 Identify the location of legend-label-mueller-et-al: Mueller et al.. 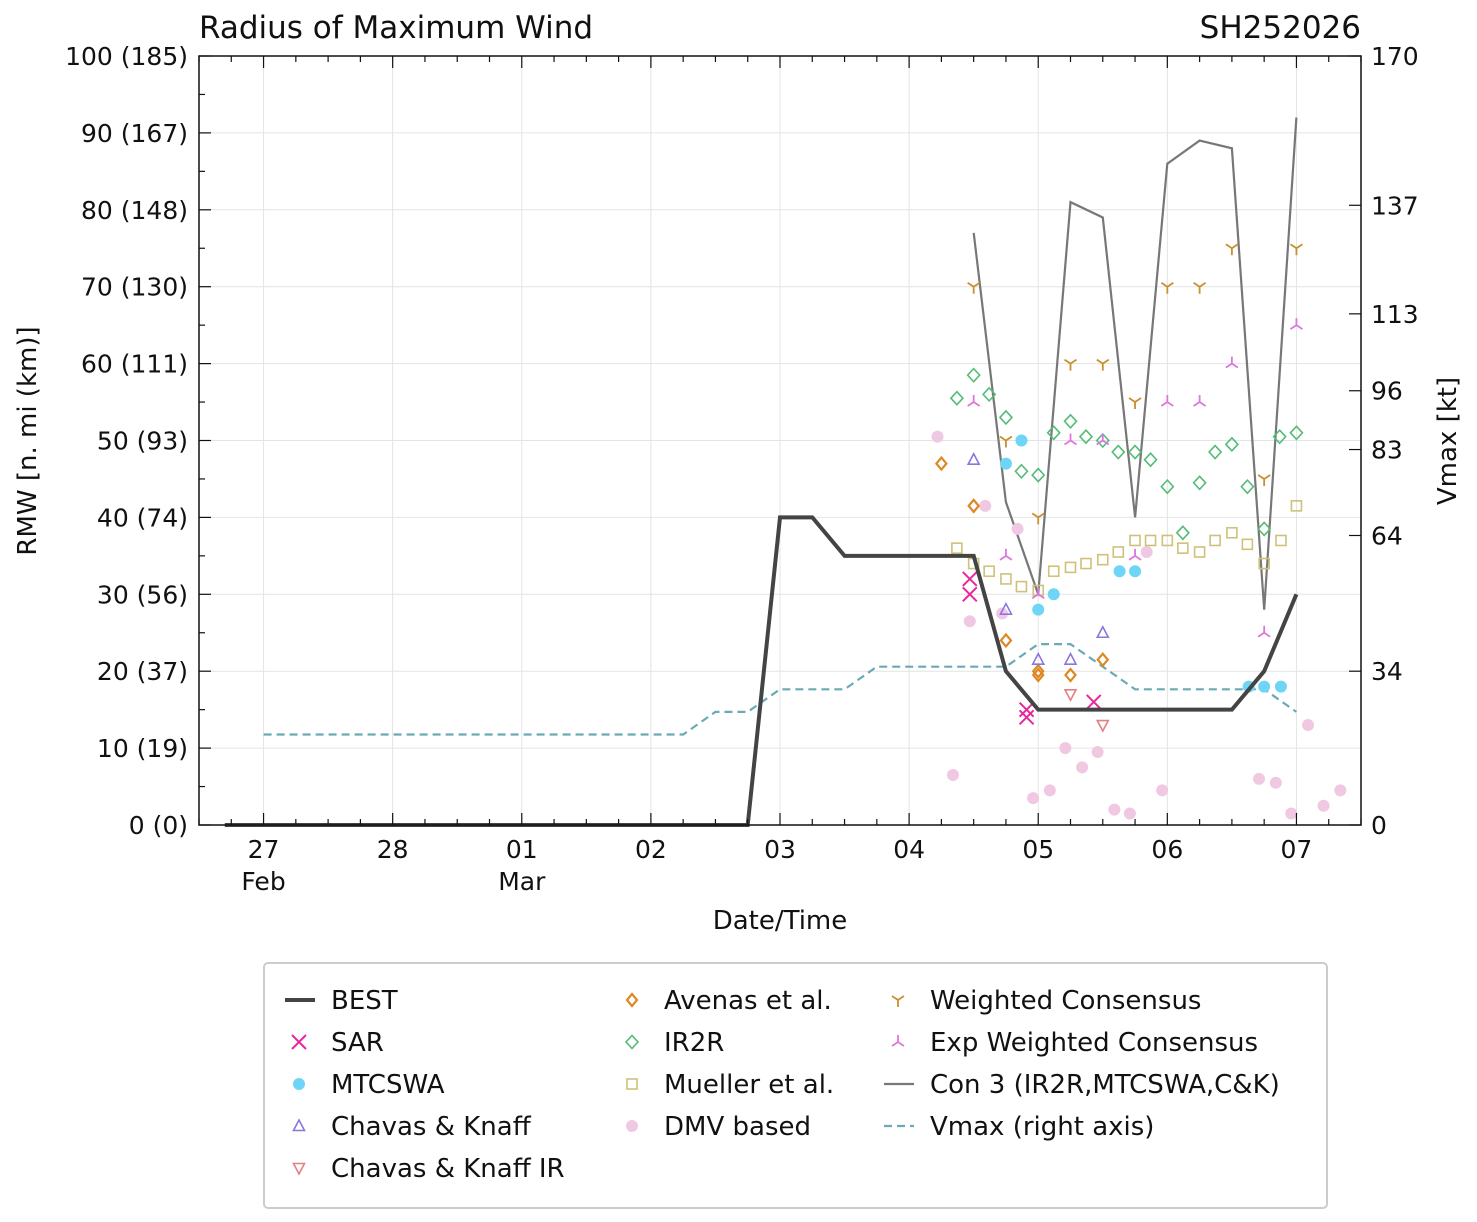
(749, 1085).